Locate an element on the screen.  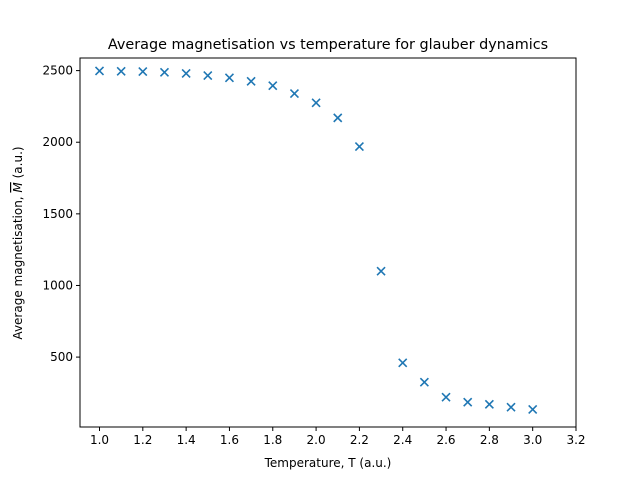
y-axis-label-suffix: (a.u.) is located at coordinates (18, 164).